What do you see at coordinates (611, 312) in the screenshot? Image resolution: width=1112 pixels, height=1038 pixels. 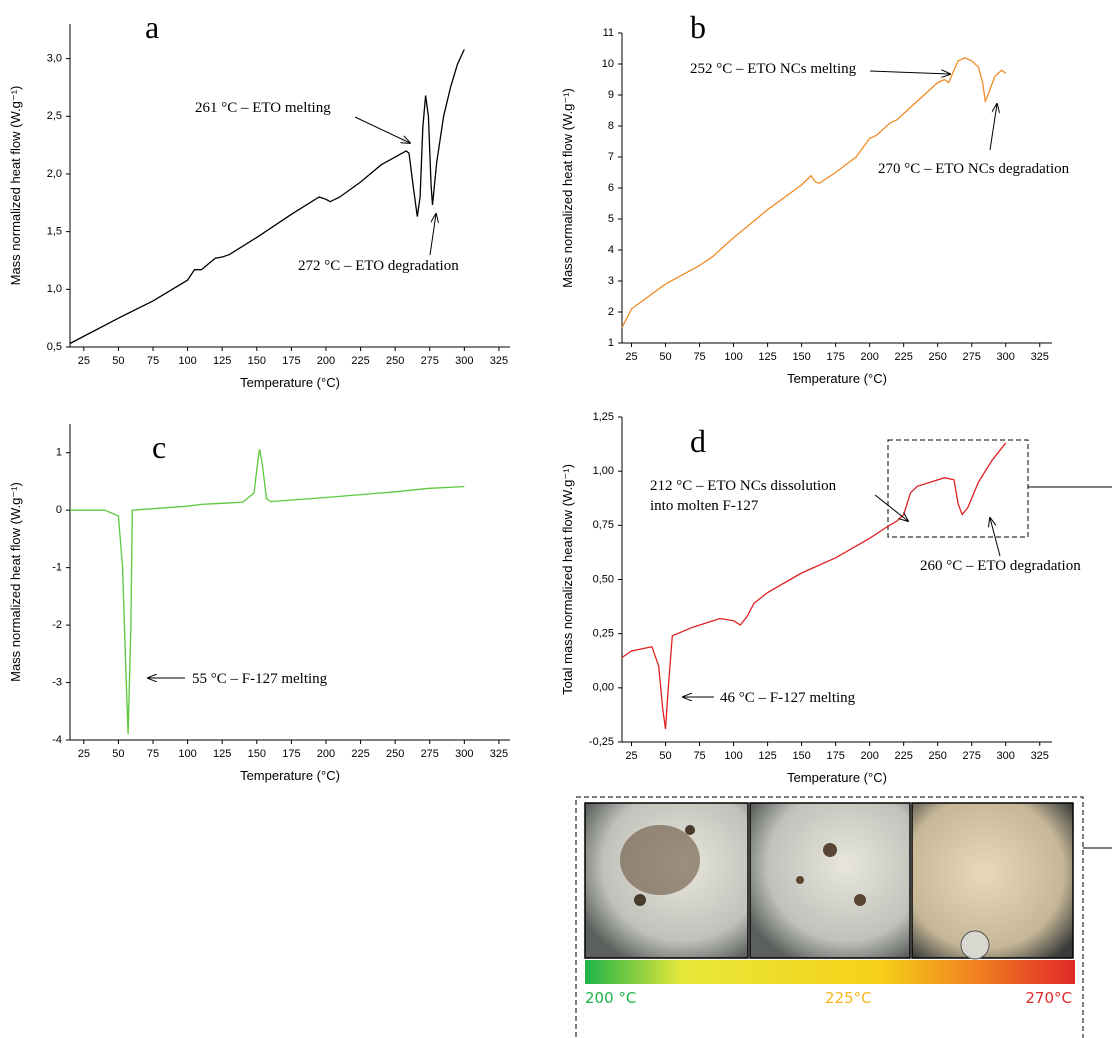 I see `y-tick-label: 2` at bounding box center [611, 312].